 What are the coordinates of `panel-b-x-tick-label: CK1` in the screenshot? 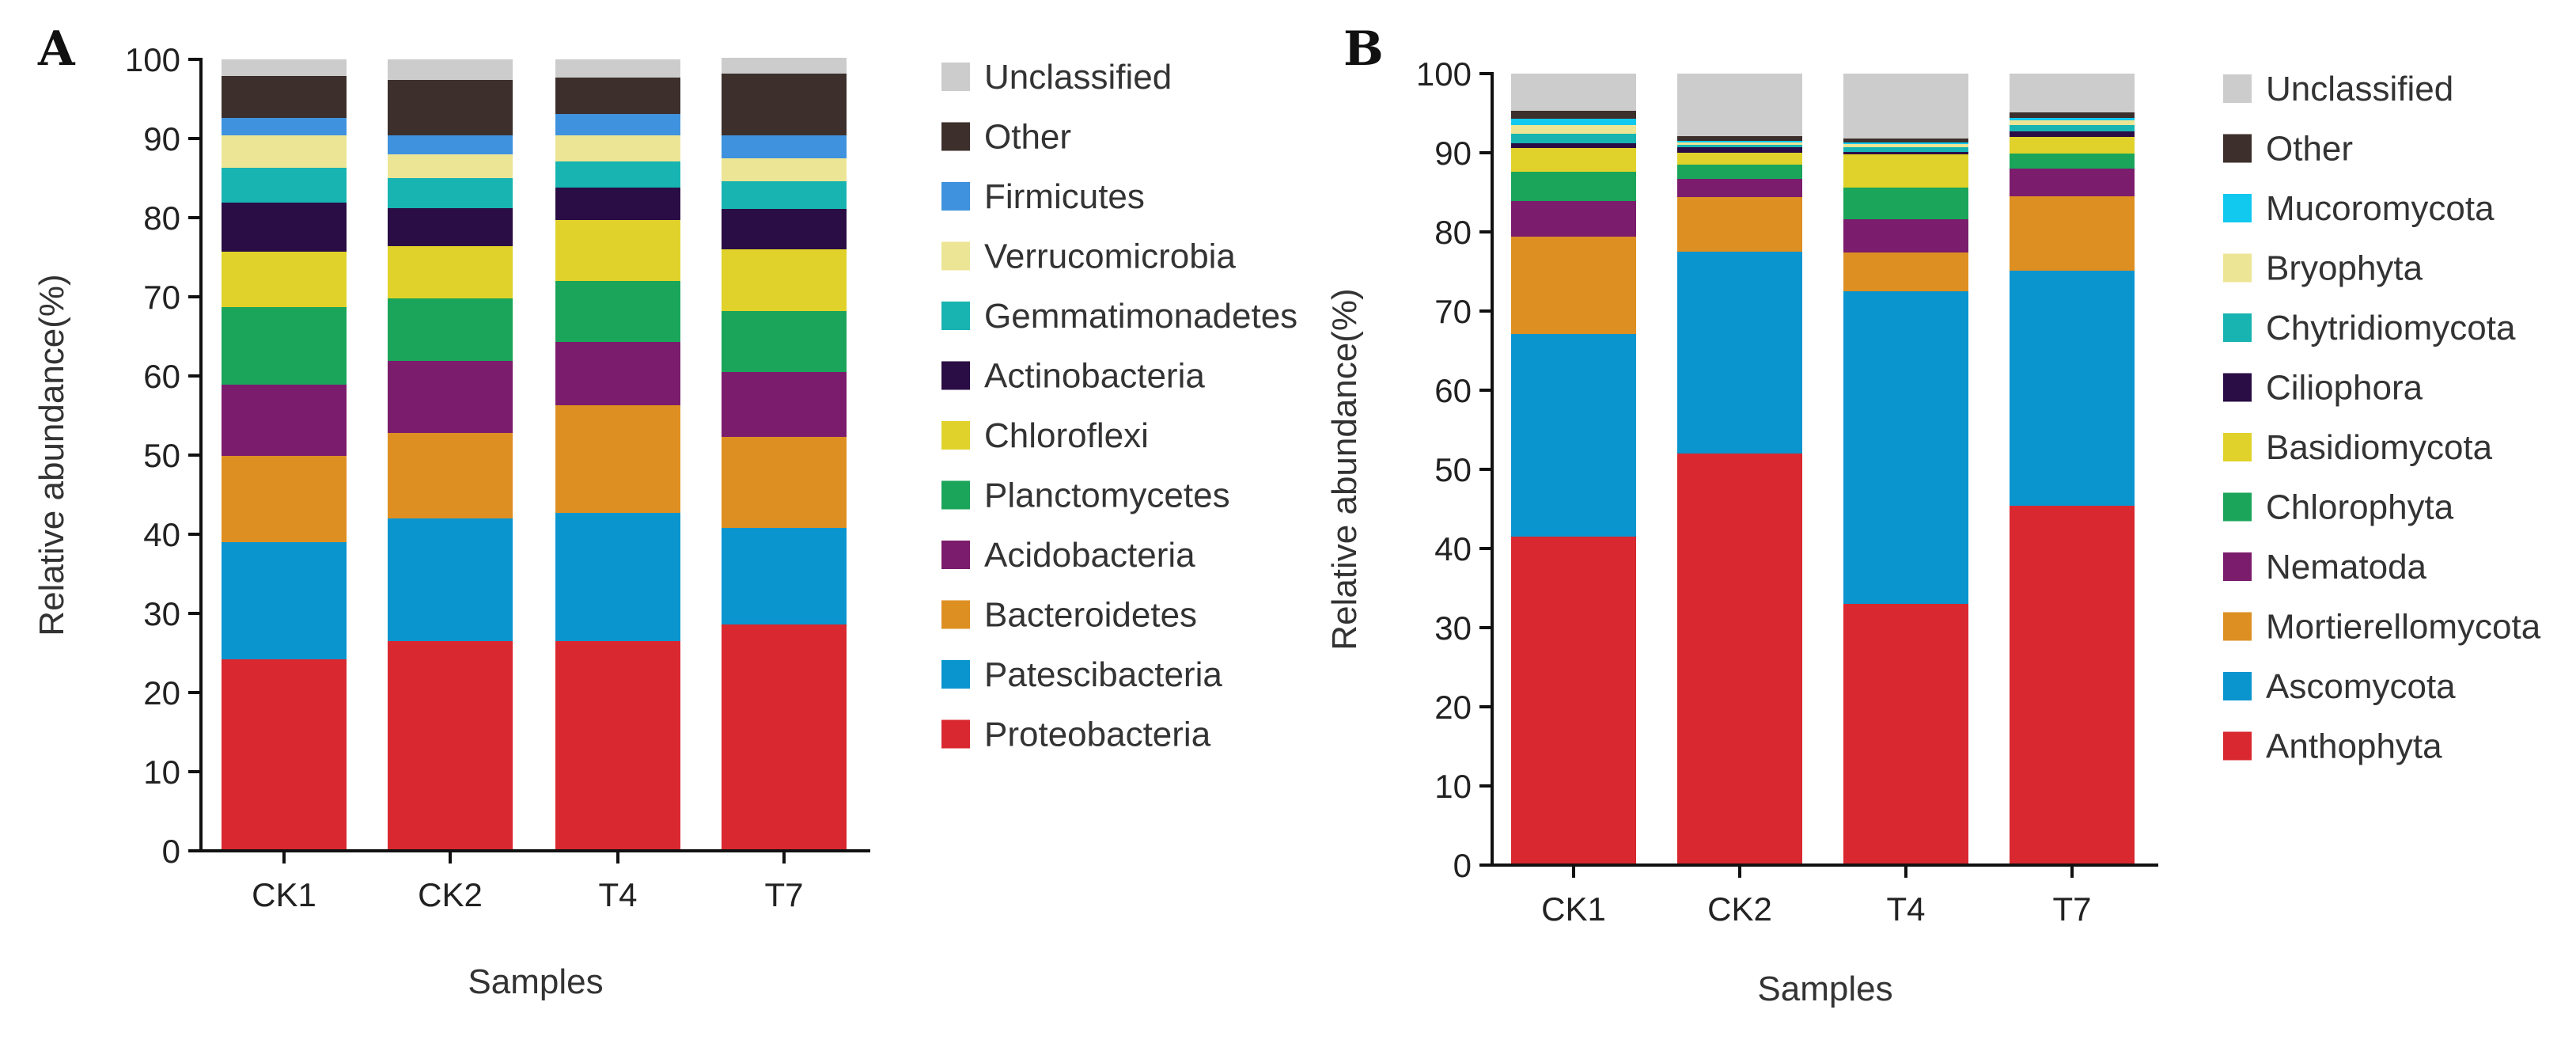 It's located at (1573, 909).